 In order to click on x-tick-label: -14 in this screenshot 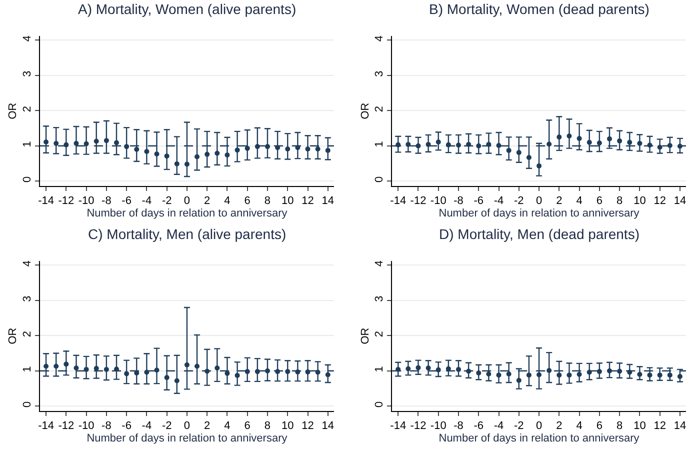, I will do `click(398, 426)`.